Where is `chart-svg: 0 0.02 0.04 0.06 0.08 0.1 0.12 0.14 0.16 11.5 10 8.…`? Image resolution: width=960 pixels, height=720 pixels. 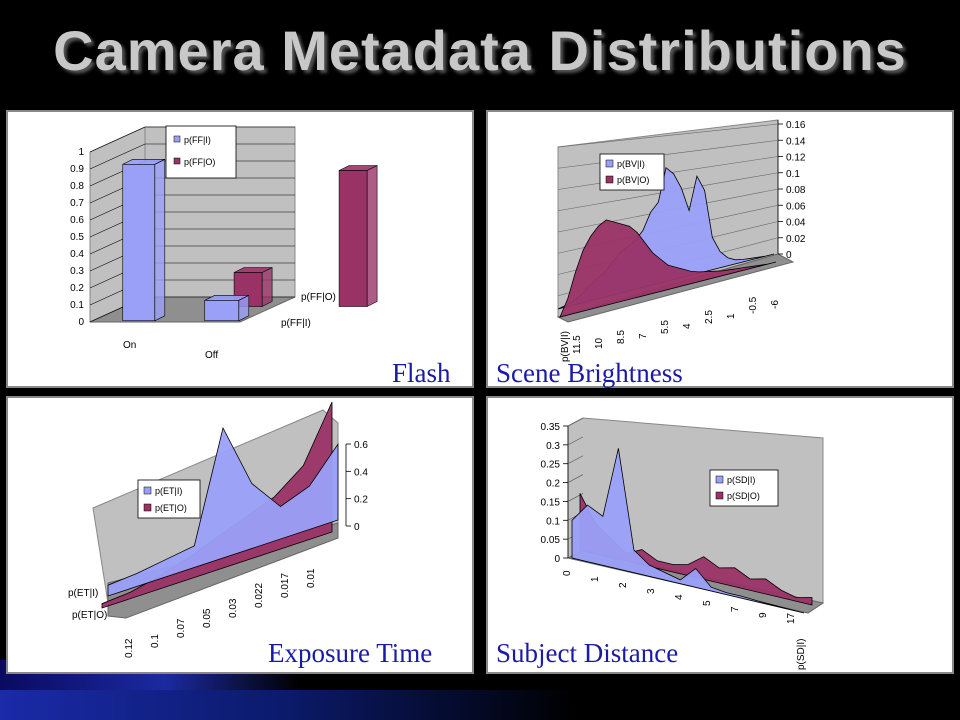
chart-svg: 0 0.02 0.04 0.06 0.08 0.1 0.12 0.14 0.16 11.5 10 8.… is located at coordinates (681, 240).